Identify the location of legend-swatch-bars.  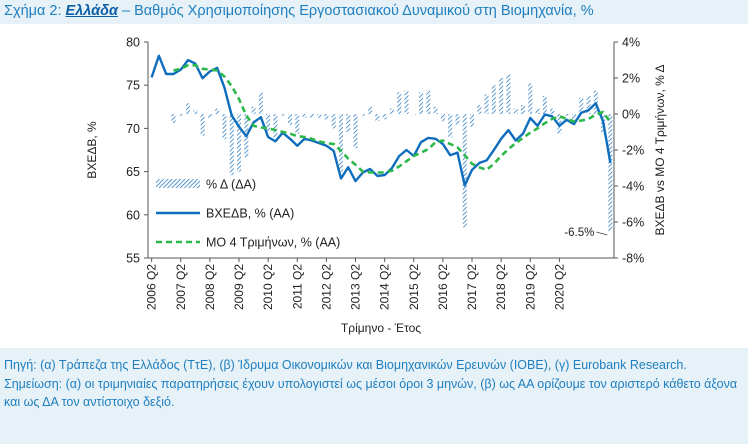
(178, 183).